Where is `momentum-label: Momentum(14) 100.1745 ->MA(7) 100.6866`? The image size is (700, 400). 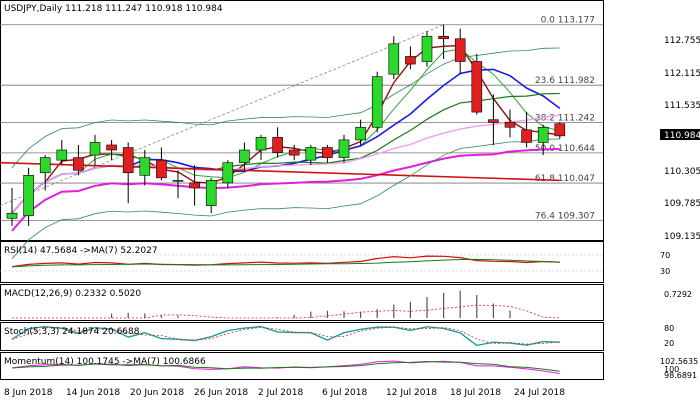
momentum-label: Momentum(14) 100.1745 ->MA(7) 100.6866 is located at coordinates (105, 362).